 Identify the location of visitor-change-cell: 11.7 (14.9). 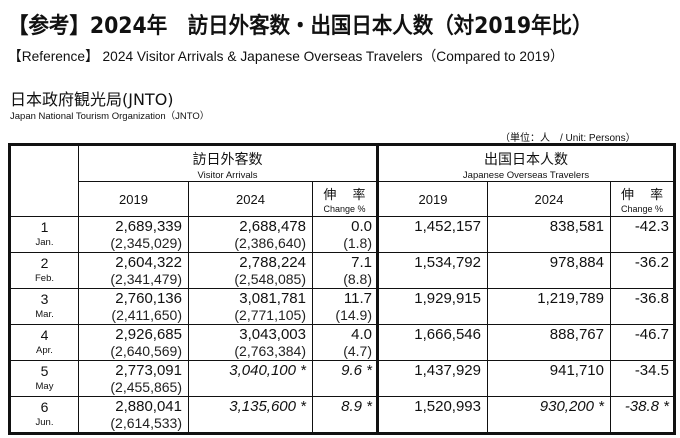
(345, 306).